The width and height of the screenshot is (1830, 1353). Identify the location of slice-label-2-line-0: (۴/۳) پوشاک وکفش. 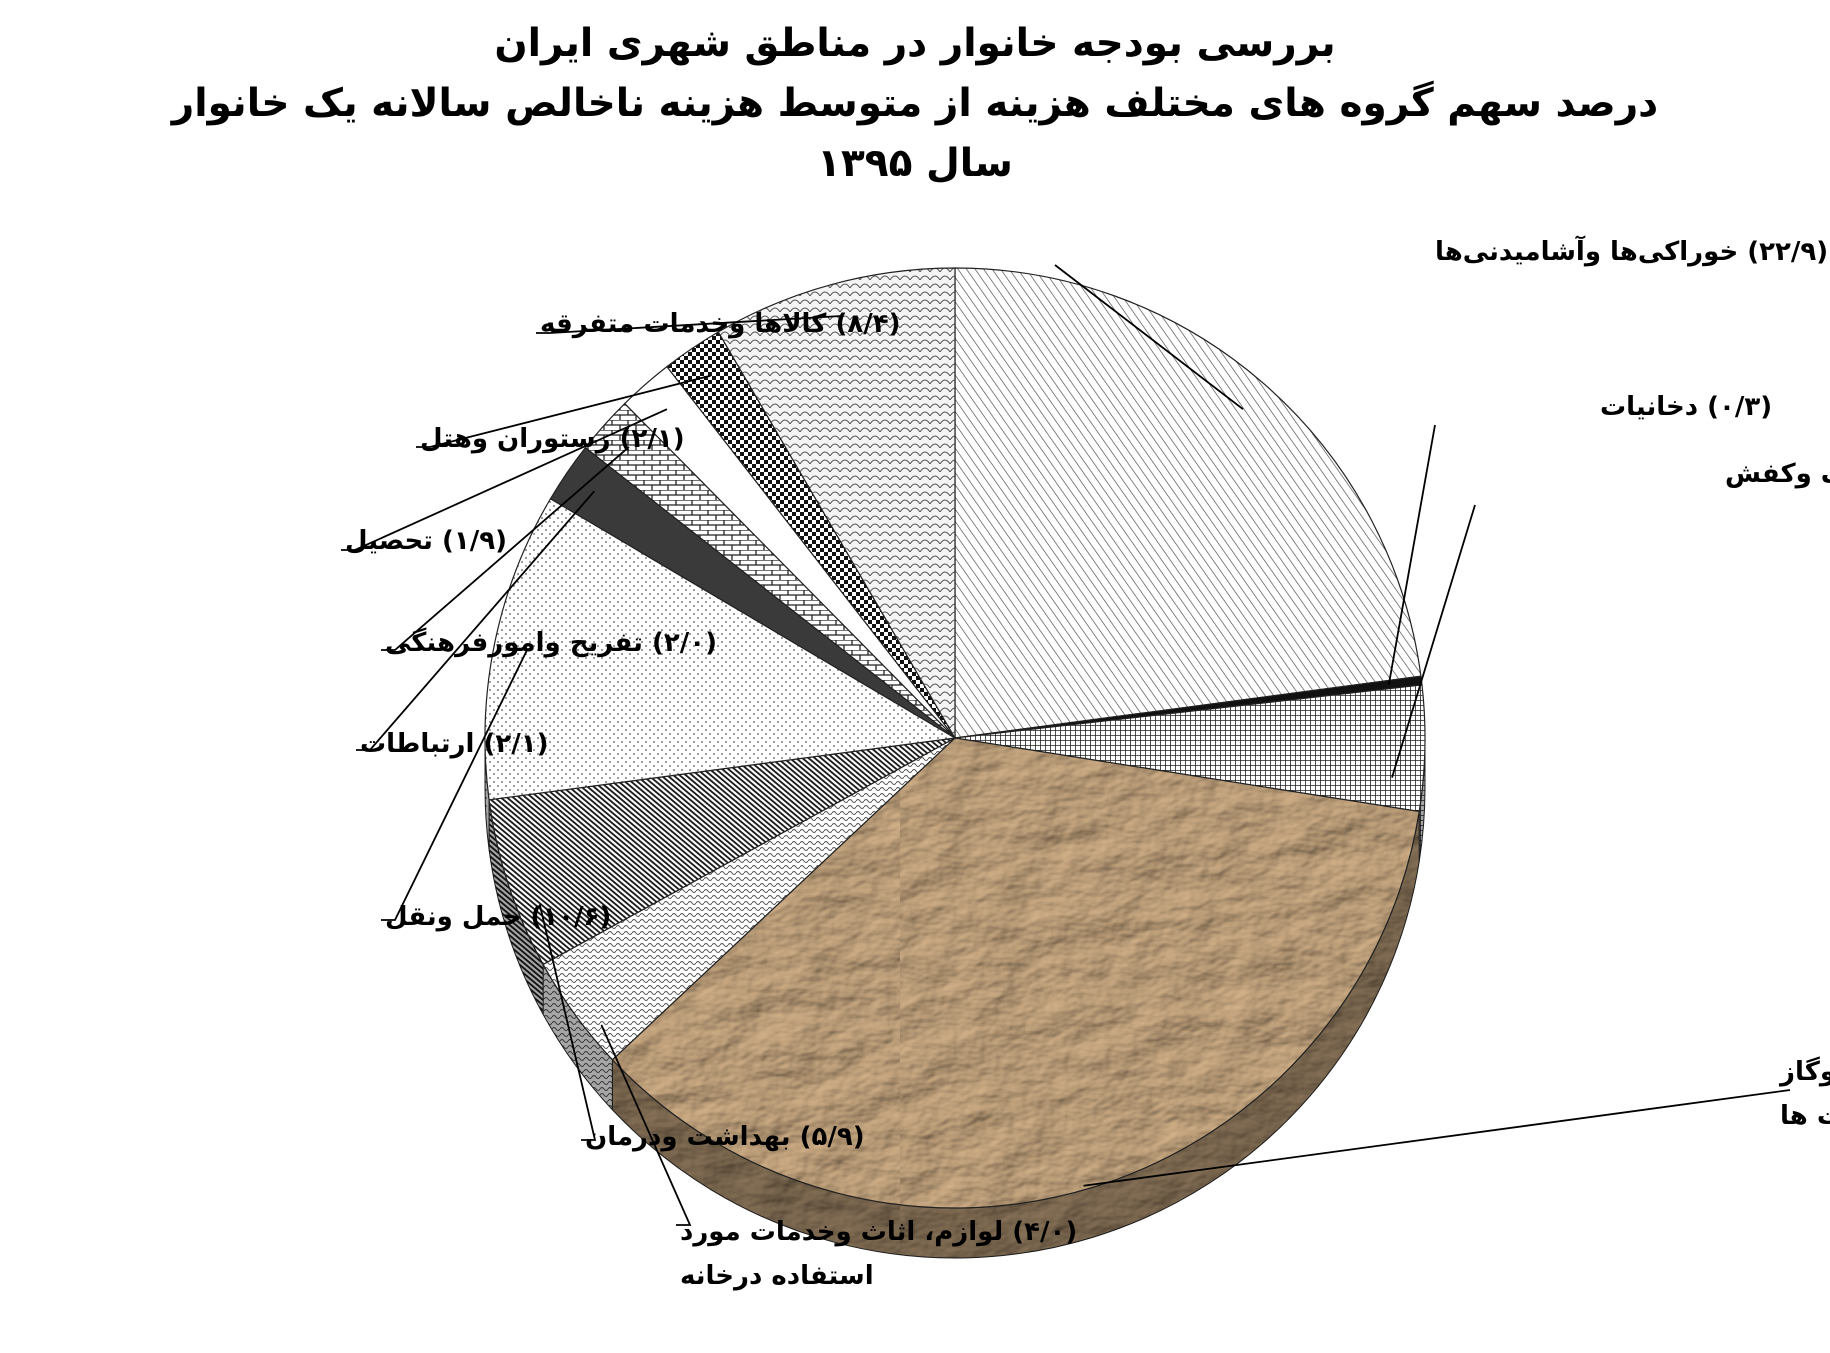
(1777, 474).